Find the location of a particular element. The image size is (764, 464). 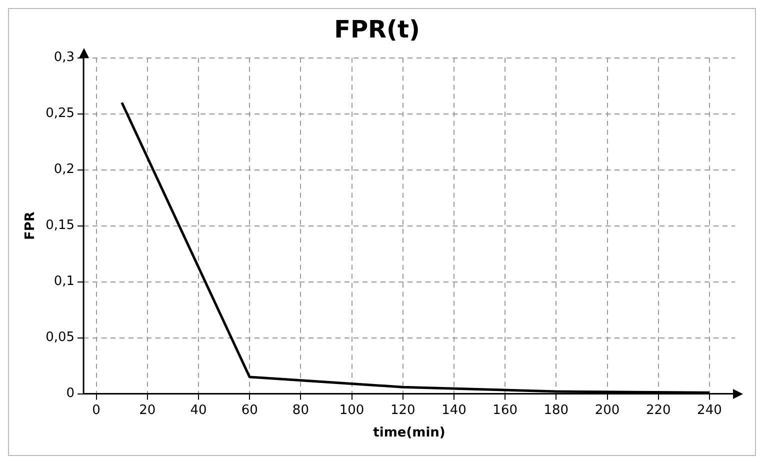

x-tick-label: 140 is located at coordinates (454, 410).